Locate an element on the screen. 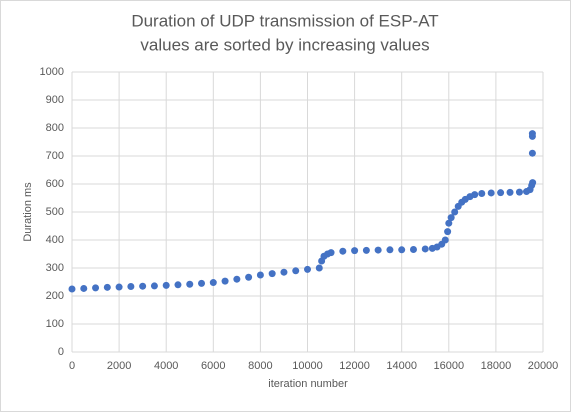 Image resolution: width=571 pixels, height=412 pixels. y-tick-label: 0 is located at coordinates (61, 352).